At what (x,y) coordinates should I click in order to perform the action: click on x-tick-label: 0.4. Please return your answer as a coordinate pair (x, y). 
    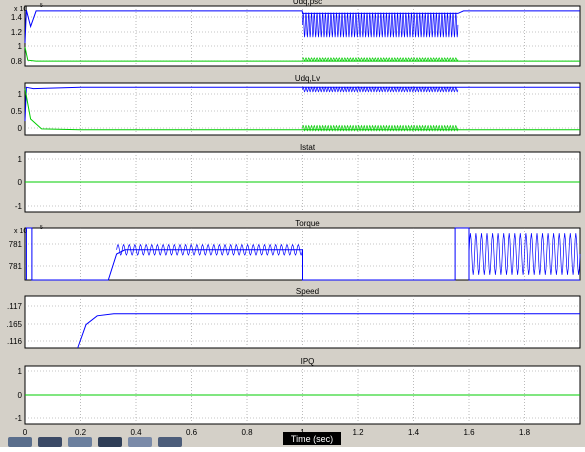
    Looking at the image, I should click on (136, 432).